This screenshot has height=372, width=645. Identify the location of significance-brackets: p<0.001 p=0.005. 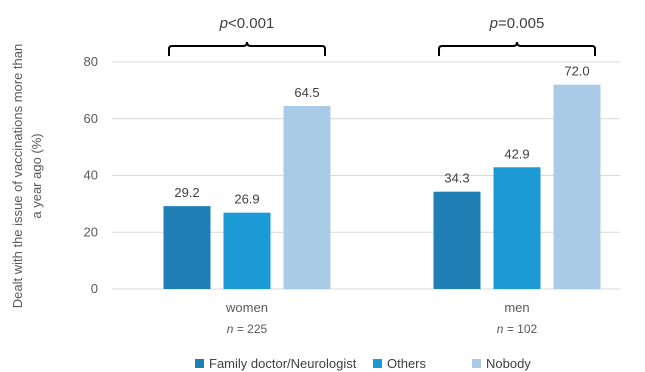
(382, 35).